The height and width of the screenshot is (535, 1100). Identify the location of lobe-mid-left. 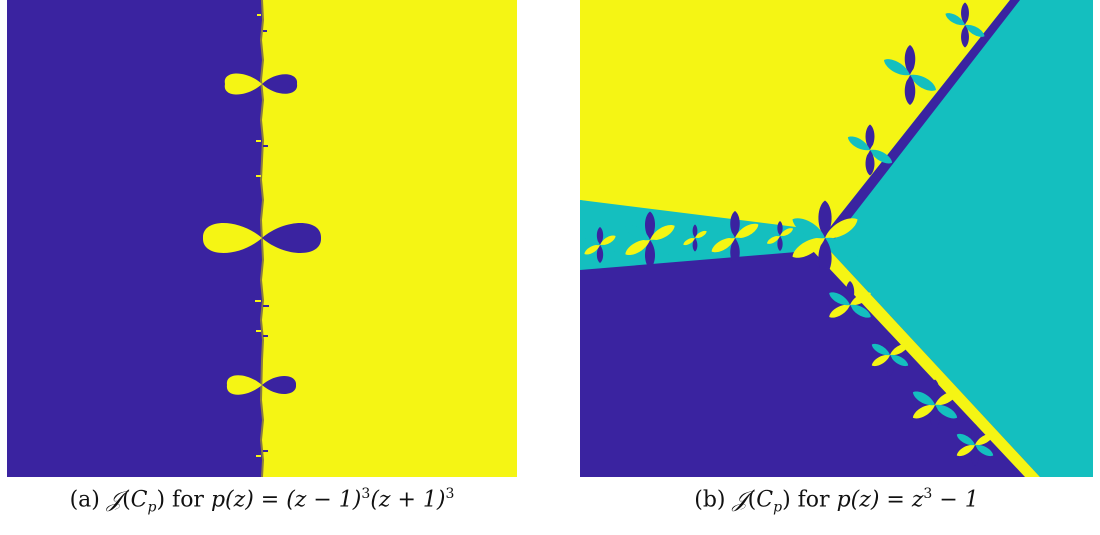
(232, 238).